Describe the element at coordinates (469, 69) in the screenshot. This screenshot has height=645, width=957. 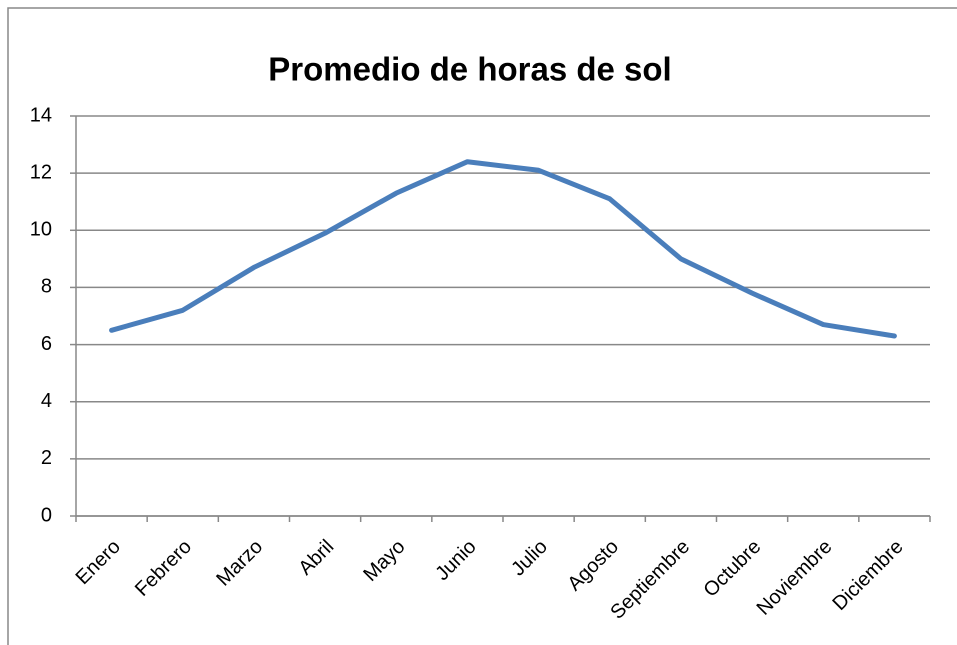
I see `chart-title: Promedio de horas de sol` at that location.